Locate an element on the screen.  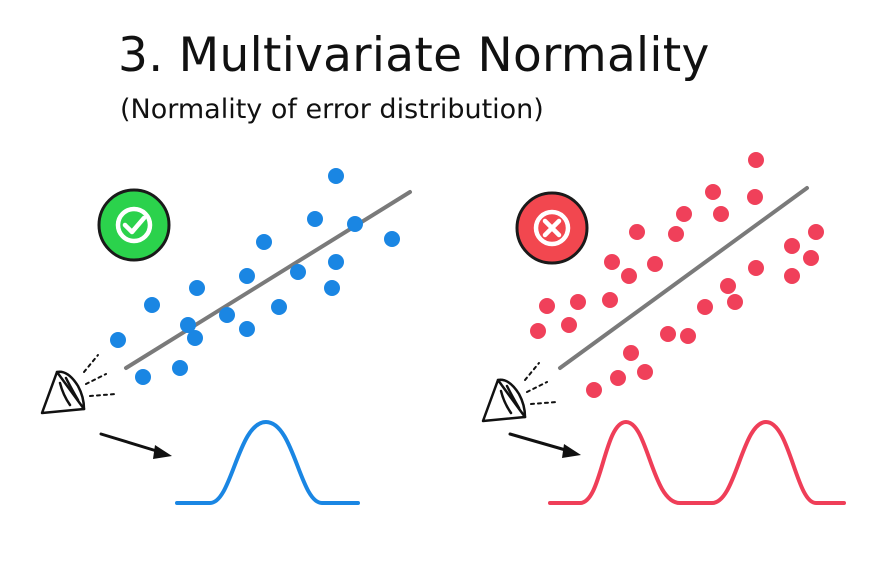
checkmark-badge is located at coordinates (134, 225).